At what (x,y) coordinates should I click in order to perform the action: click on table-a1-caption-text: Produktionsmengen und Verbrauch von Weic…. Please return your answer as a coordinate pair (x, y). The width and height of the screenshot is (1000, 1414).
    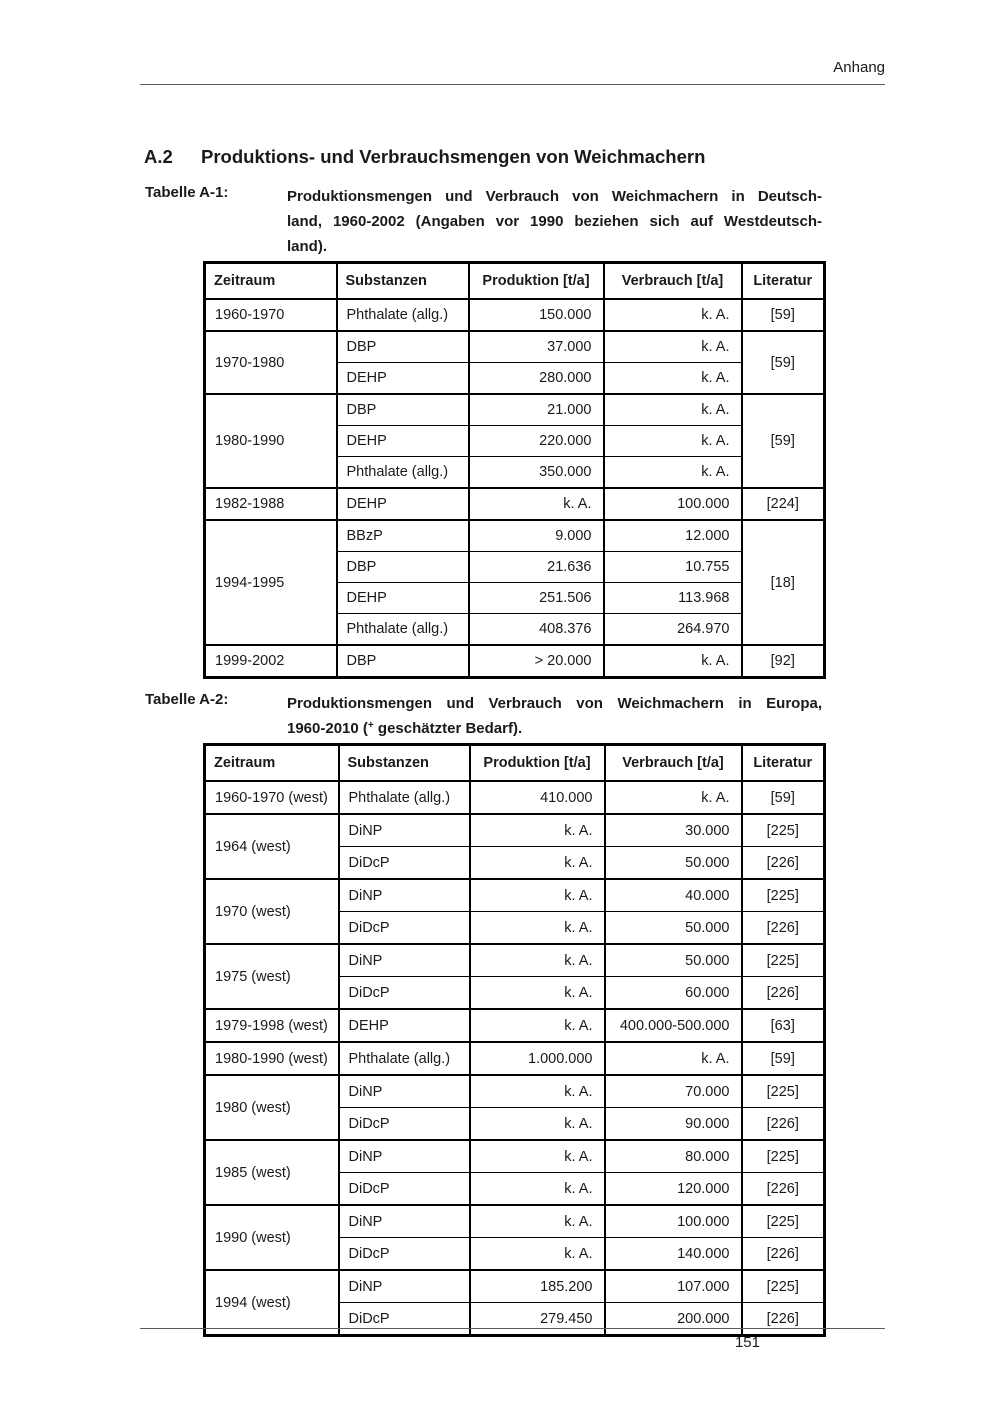
    Looking at the image, I should click on (554, 221).